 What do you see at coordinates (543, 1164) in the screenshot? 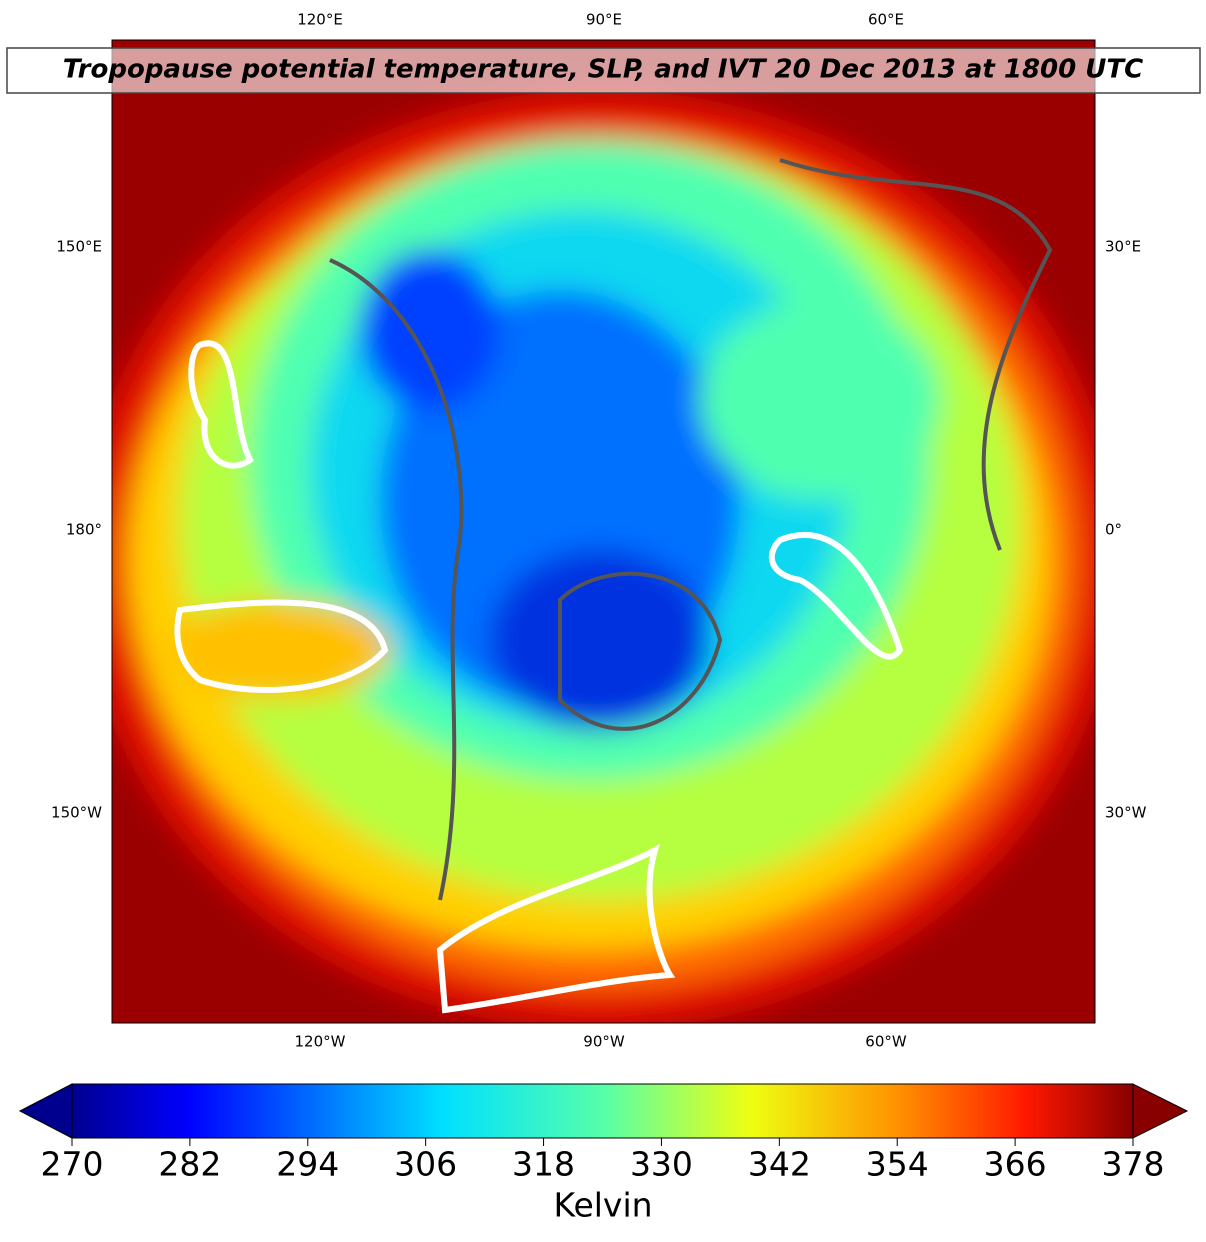
I see `colorbar-tick-label: 318` at bounding box center [543, 1164].